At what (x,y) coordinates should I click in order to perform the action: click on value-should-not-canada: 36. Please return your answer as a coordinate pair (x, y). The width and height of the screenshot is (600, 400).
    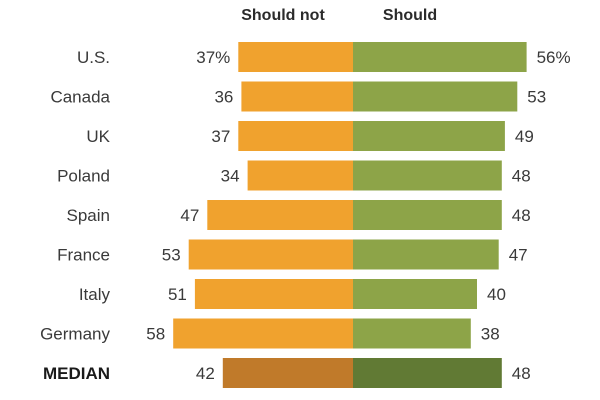
    Looking at the image, I should click on (223, 97).